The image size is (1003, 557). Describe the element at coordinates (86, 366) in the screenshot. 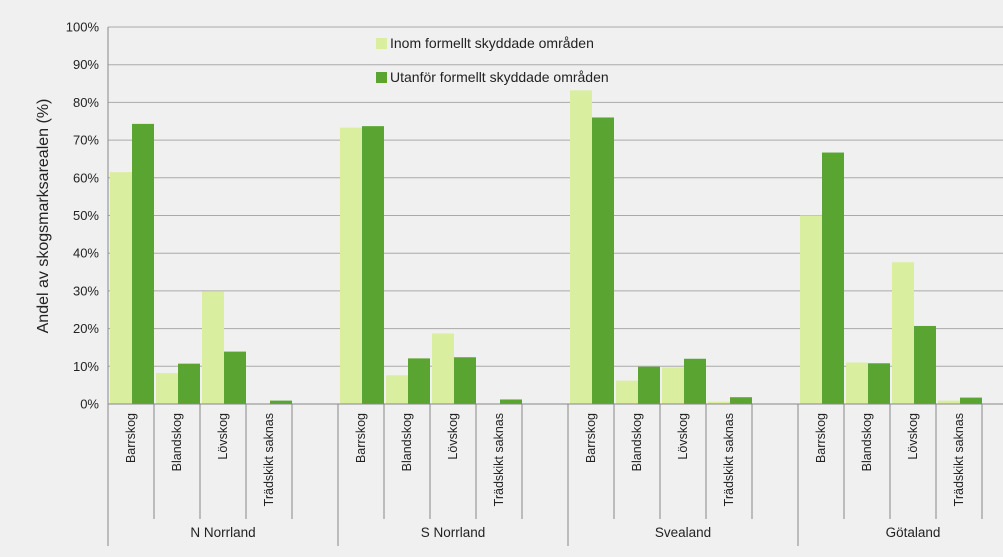

I see `y-tick-label: 10%` at that location.